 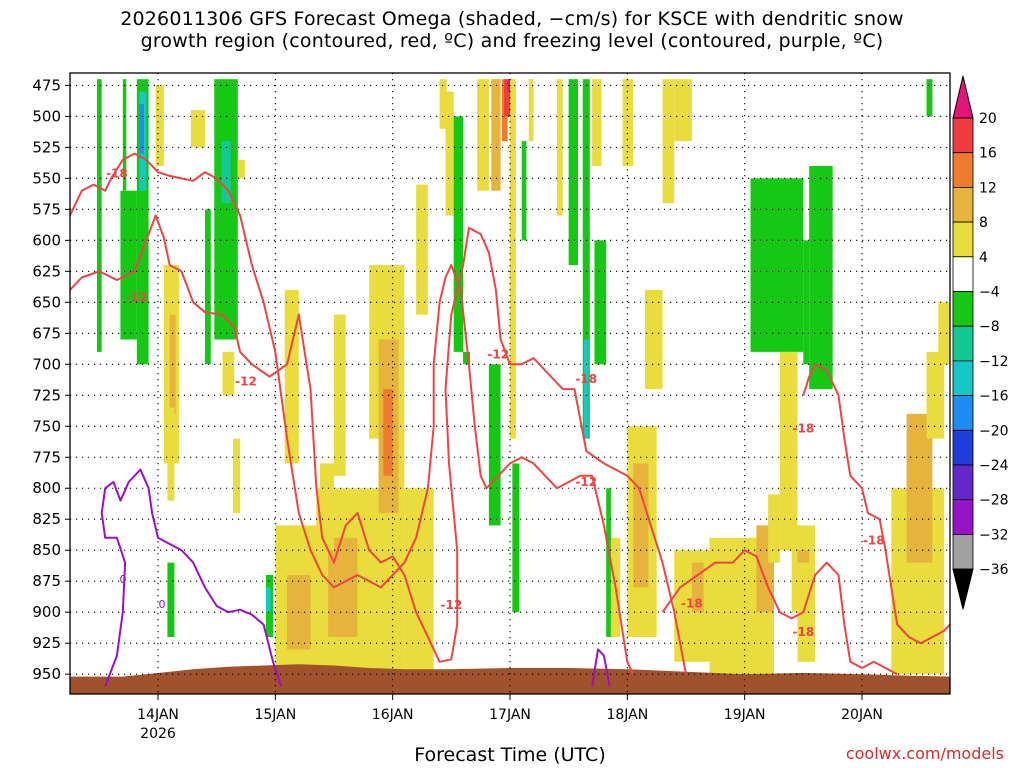 What do you see at coordinates (994, 397) in the screenshot?
I see `colorbar-label: −16` at bounding box center [994, 397].